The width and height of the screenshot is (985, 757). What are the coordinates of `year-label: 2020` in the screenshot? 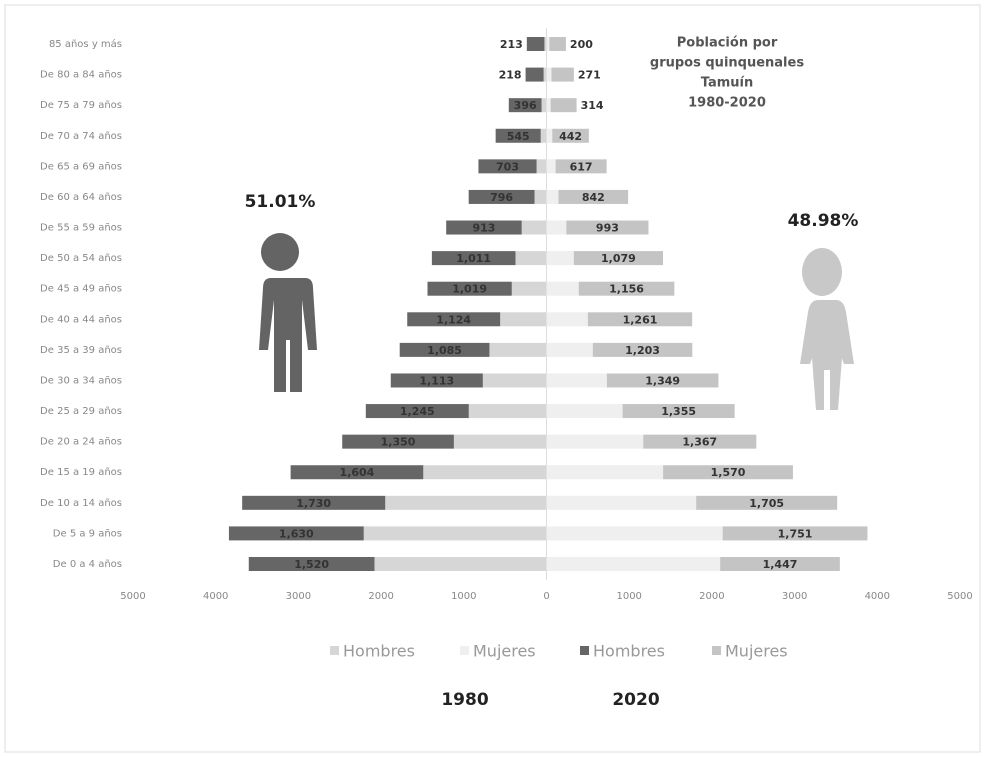 It's located at (635, 700).